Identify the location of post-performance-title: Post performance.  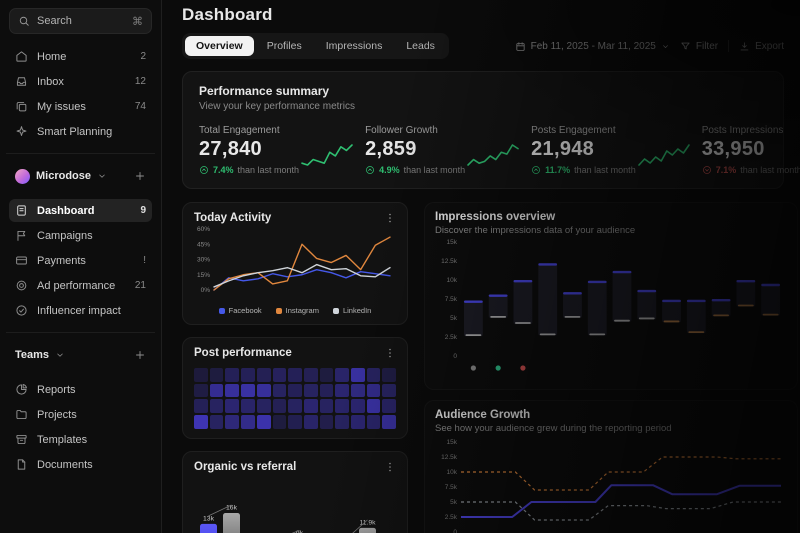
(243, 353).